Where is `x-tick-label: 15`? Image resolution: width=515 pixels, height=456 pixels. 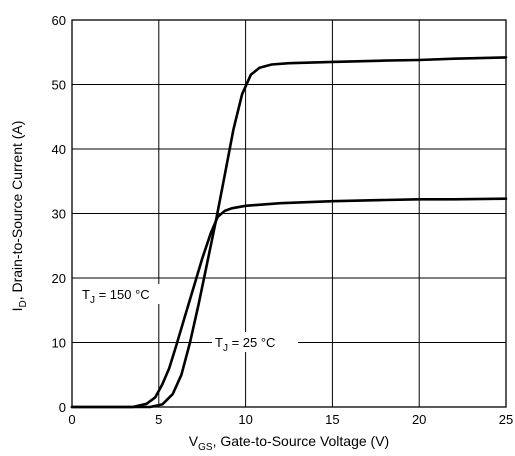 x-tick-label: 15 is located at coordinates (332, 419).